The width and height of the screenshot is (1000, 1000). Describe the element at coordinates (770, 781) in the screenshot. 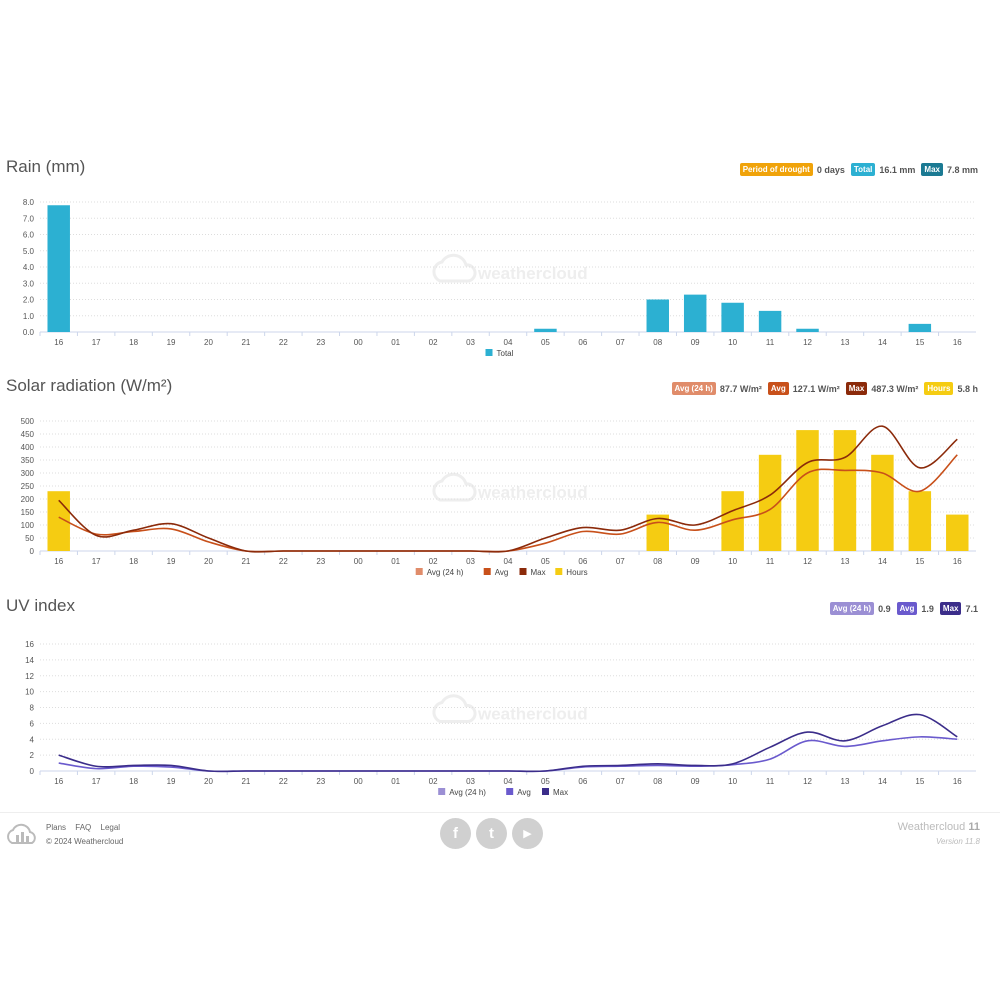

I see `x-tick-label: 11` at that location.